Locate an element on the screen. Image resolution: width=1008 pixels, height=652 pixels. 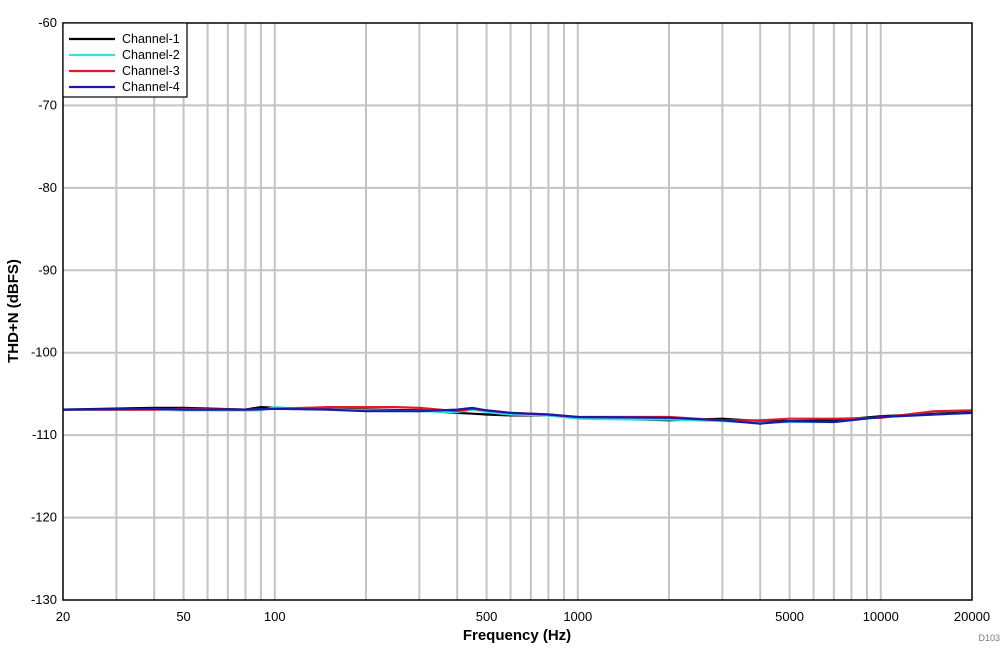
y-tick-label: -80 is located at coordinates (47, 187).